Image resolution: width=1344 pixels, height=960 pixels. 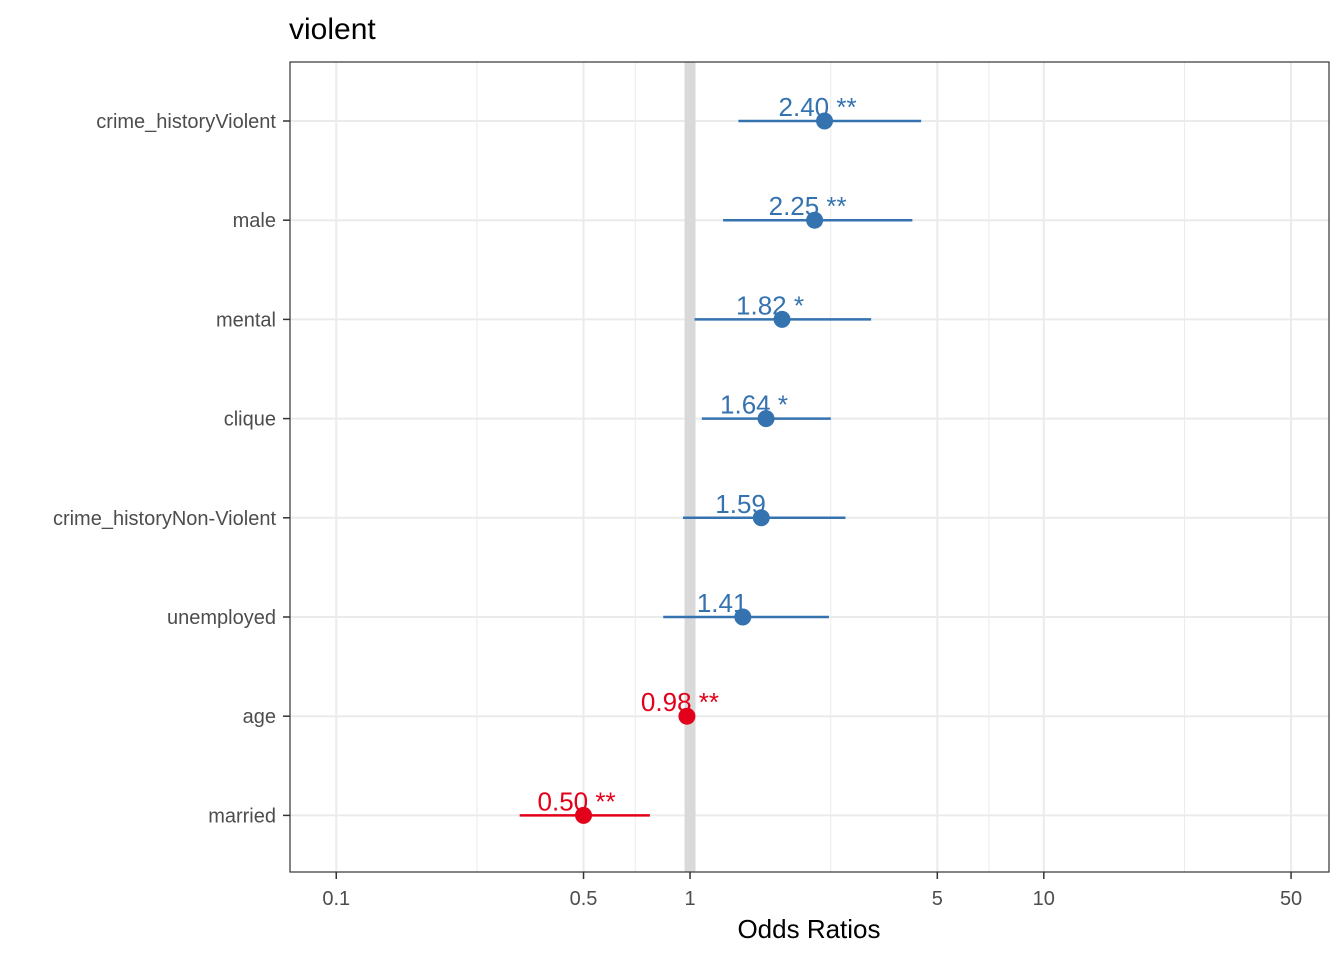 I want to click on y-tick-label: age, so click(x=259, y=717).